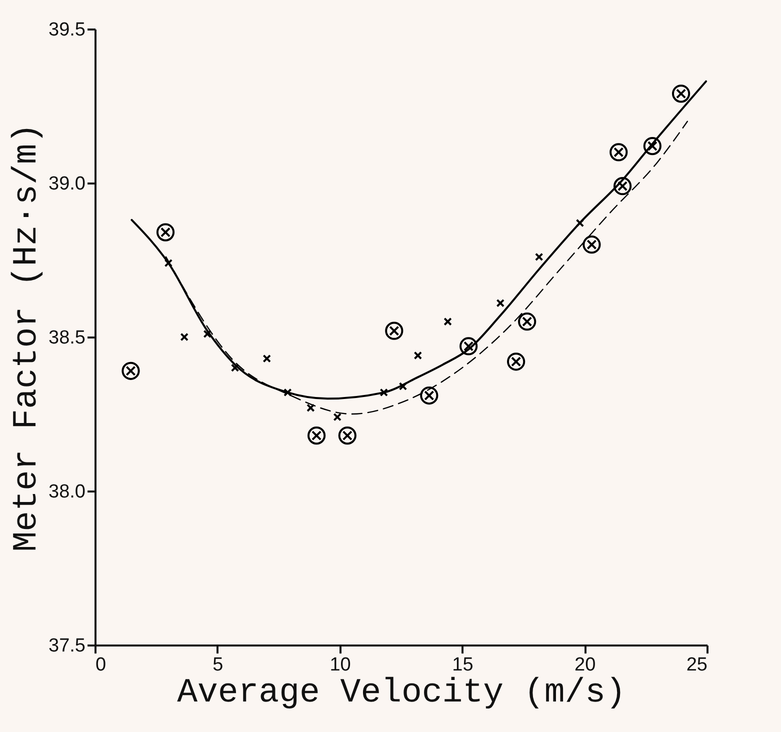 Image resolution: width=781 pixels, height=732 pixels. What do you see at coordinates (340, 665) in the screenshot?
I see `x-tick-label: 10` at bounding box center [340, 665].